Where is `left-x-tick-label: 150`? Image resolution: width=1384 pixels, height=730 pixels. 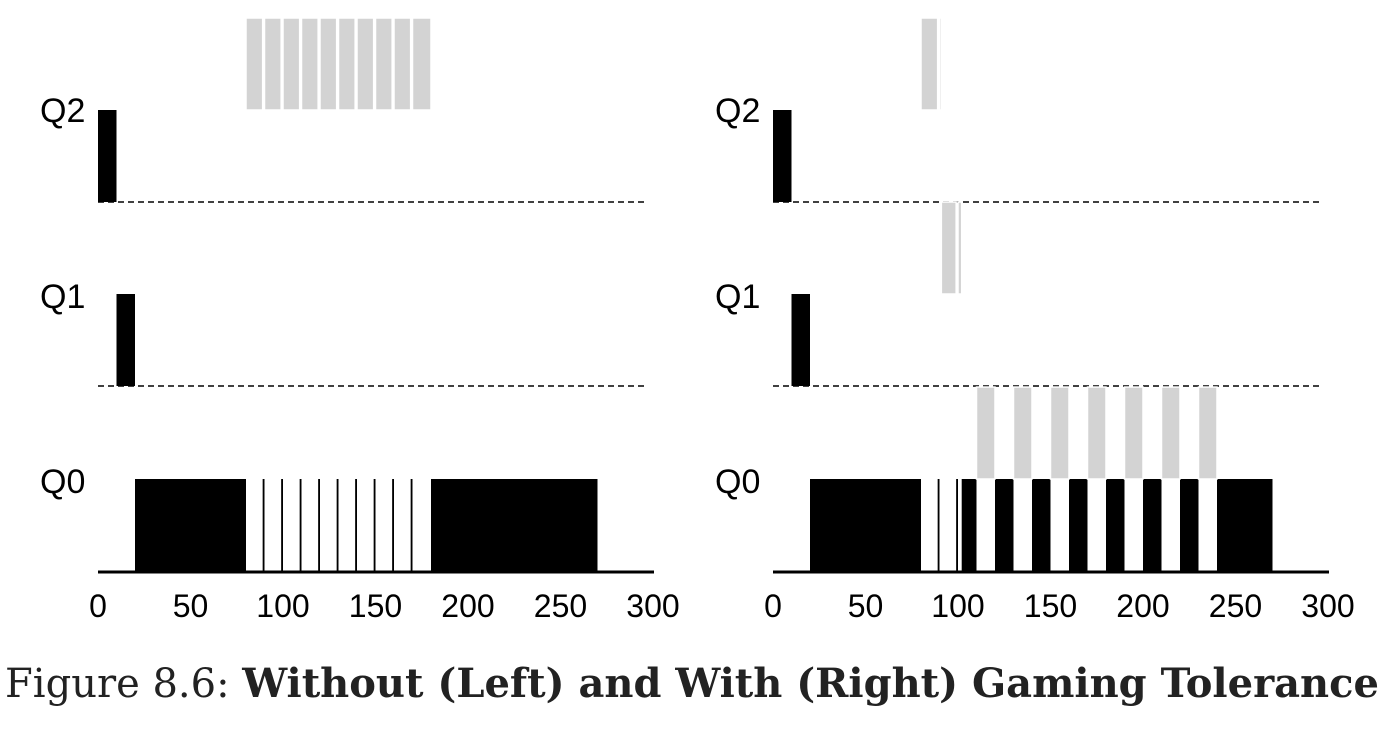
left-x-tick-label: 150 is located at coordinates (375, 606).